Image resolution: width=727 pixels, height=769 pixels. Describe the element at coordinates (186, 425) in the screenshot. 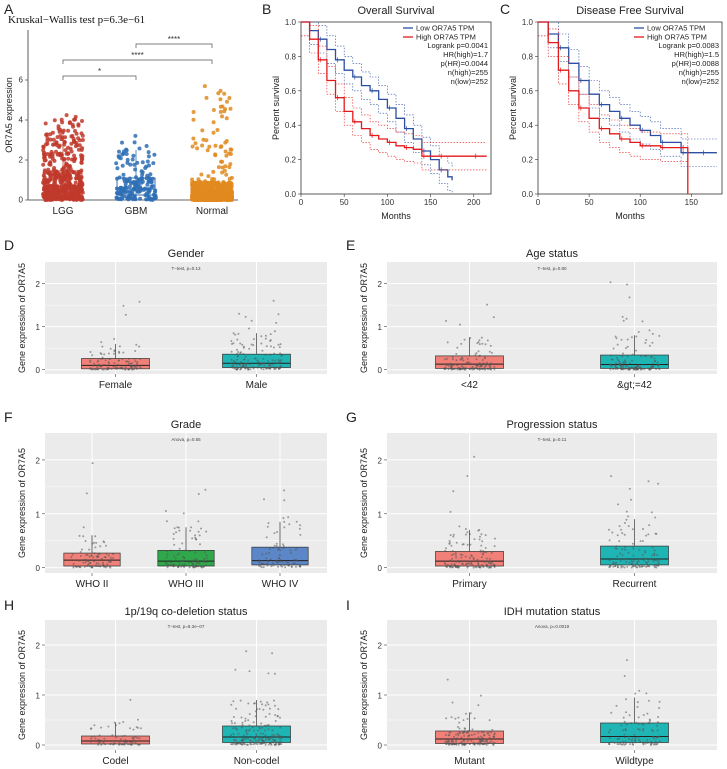

I see `chart-title: Grade` at that location.